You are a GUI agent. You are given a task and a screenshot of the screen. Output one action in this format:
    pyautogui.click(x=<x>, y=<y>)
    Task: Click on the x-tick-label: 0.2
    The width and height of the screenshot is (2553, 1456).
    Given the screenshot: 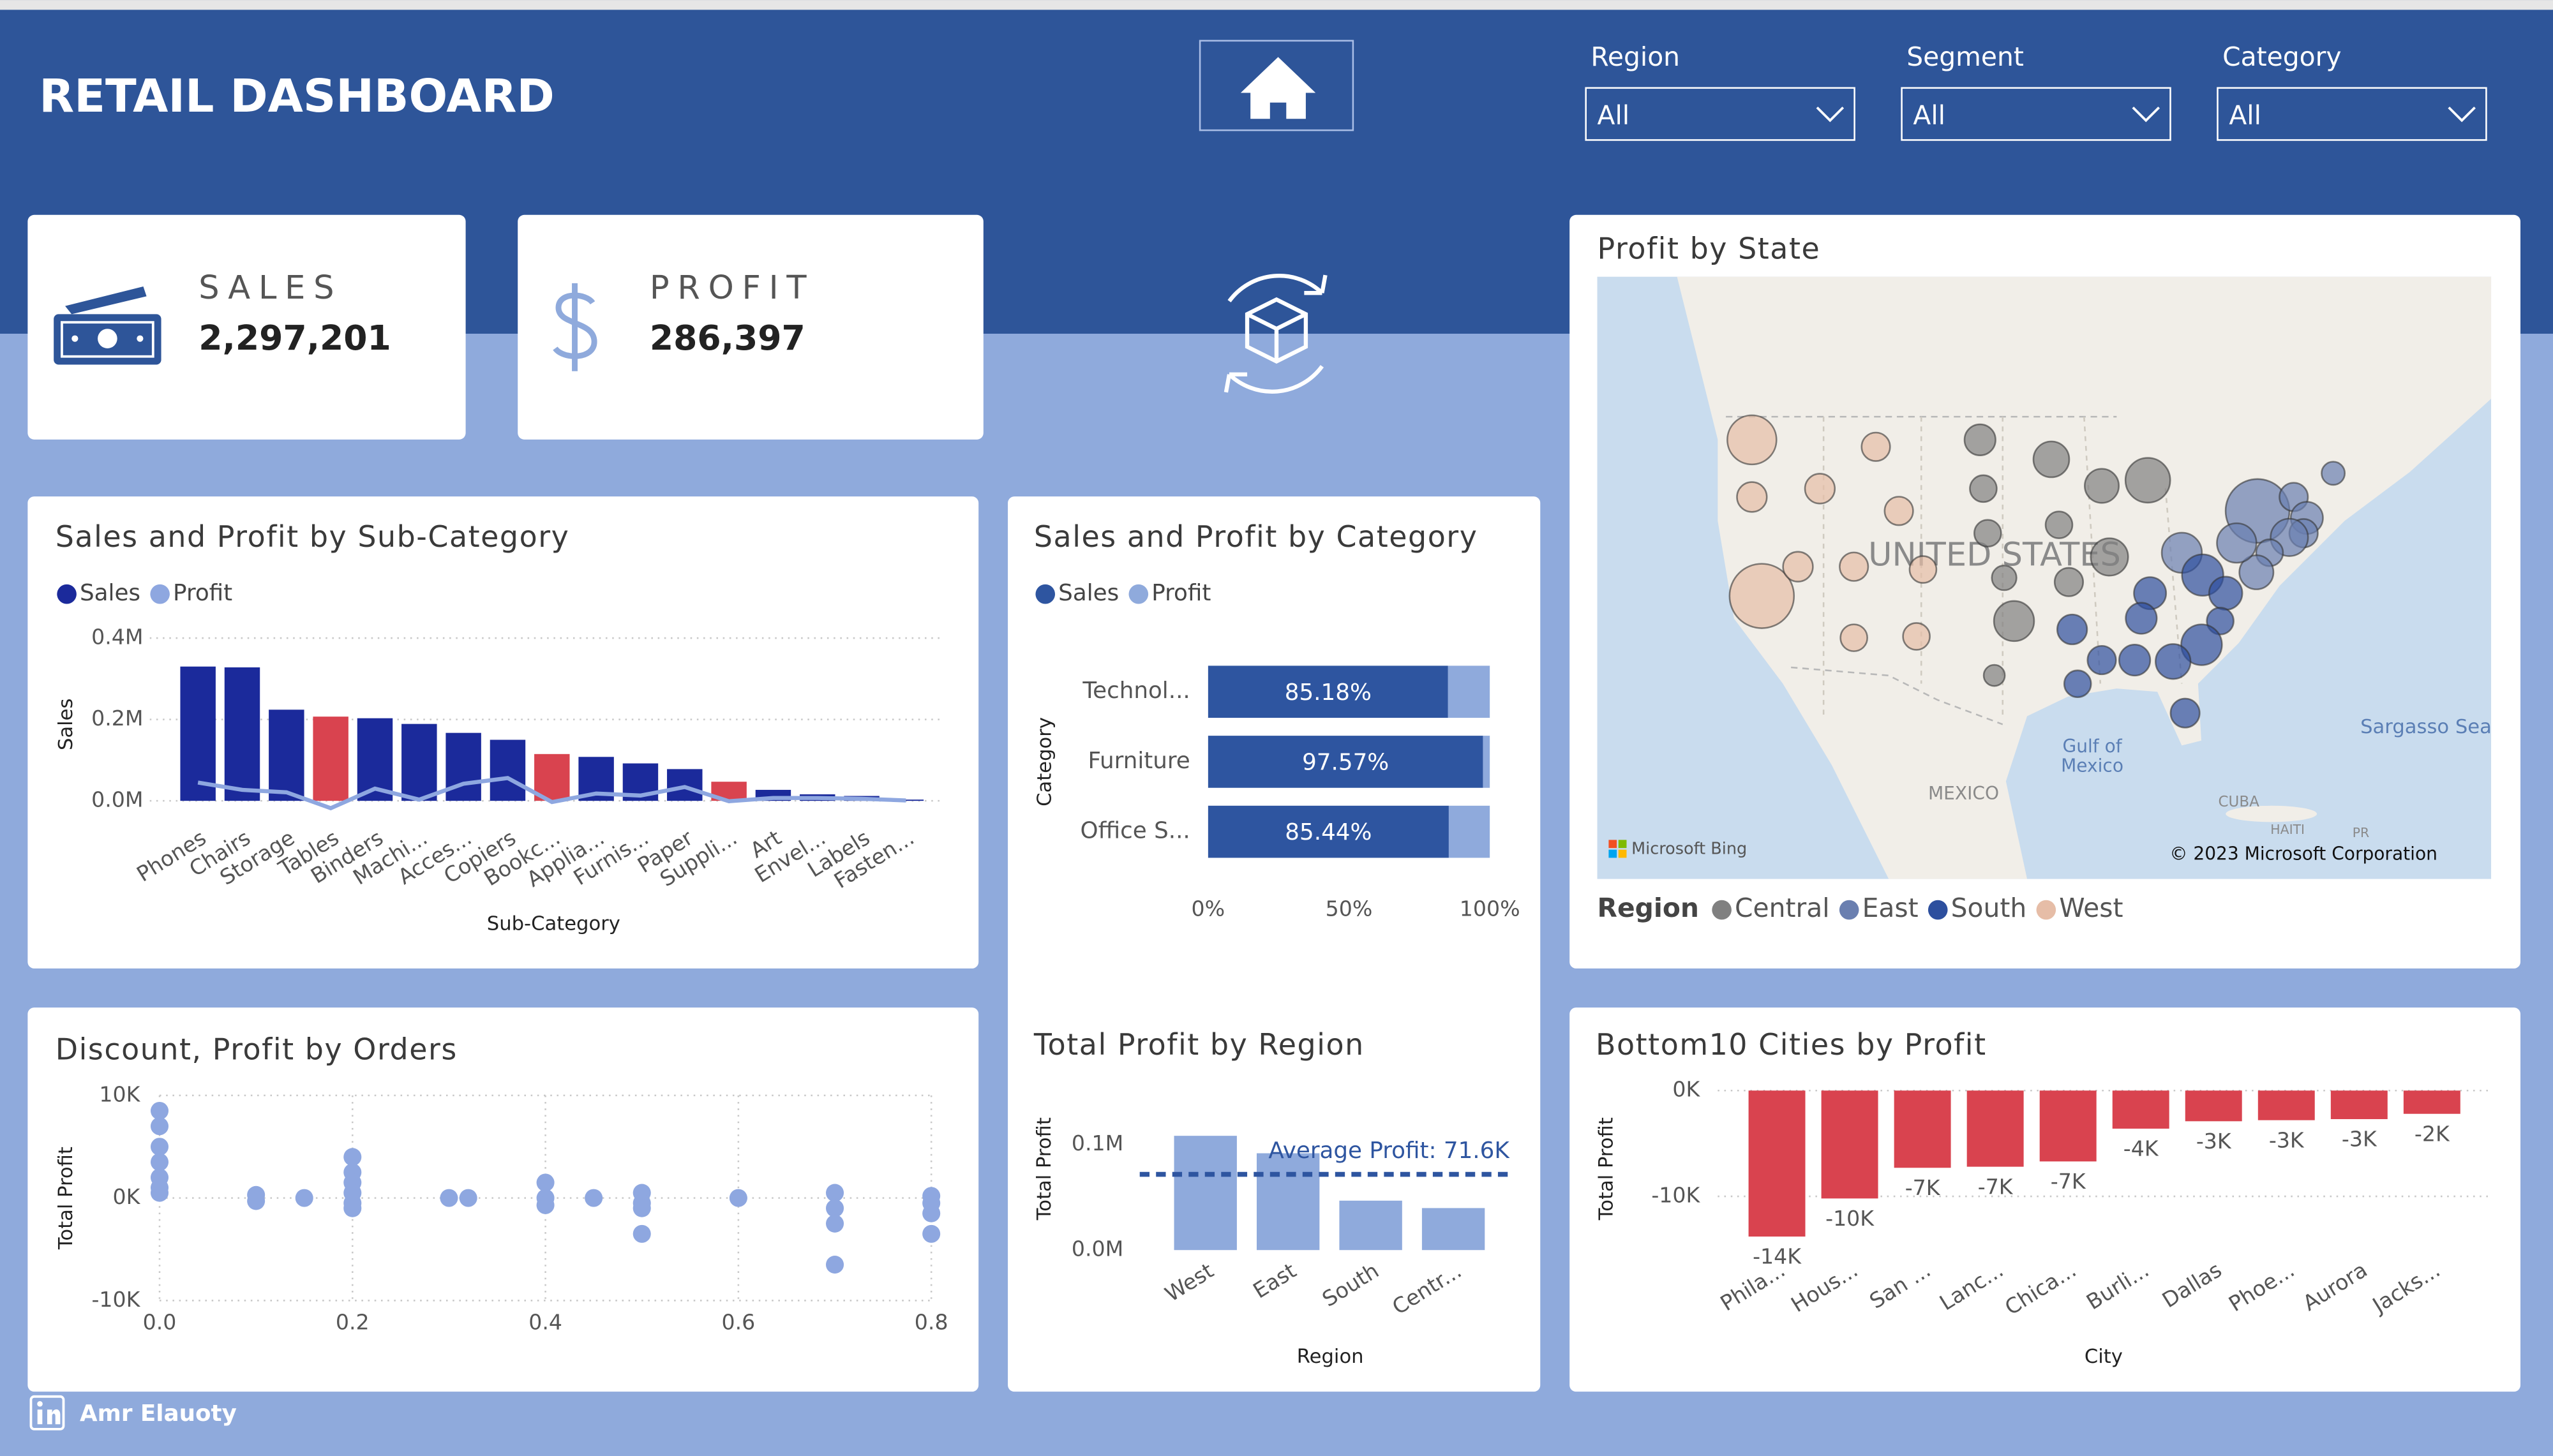 What is the action you would take?
    pyautogui.click(x=353, y=1322)
    